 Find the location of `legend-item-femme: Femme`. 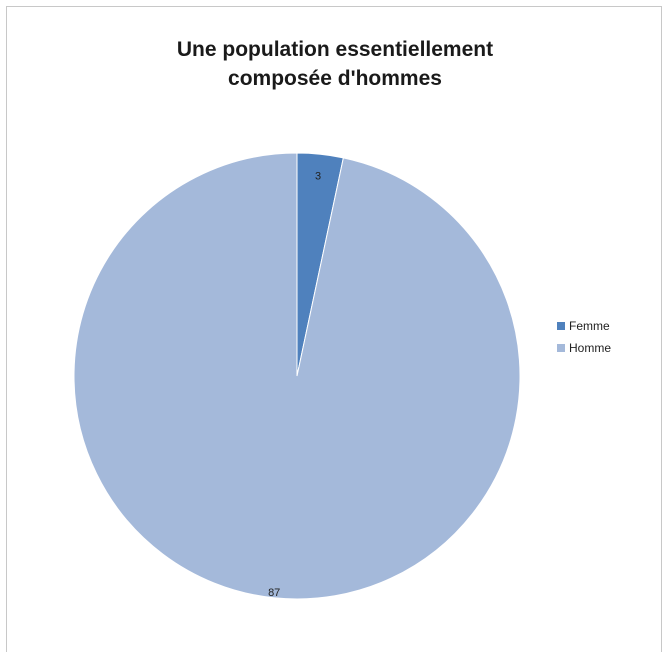

legend-item-femme: Femme is located at coordinates (584, 326).